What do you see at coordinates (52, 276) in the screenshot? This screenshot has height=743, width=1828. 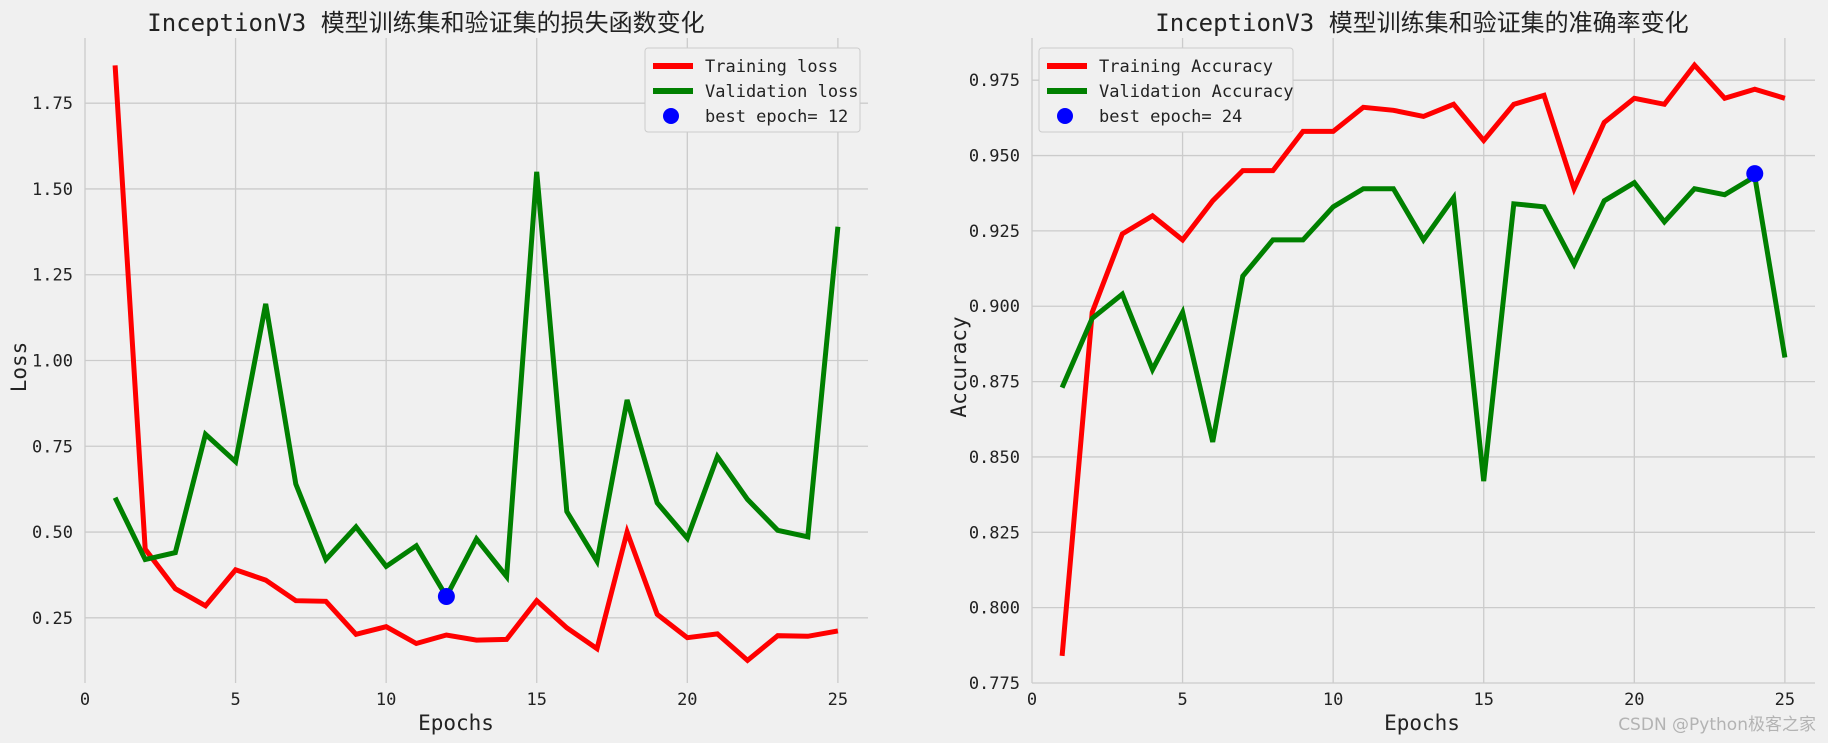 I see `loss-y-tick-label: 1.25` at bounding box center [52, 276].